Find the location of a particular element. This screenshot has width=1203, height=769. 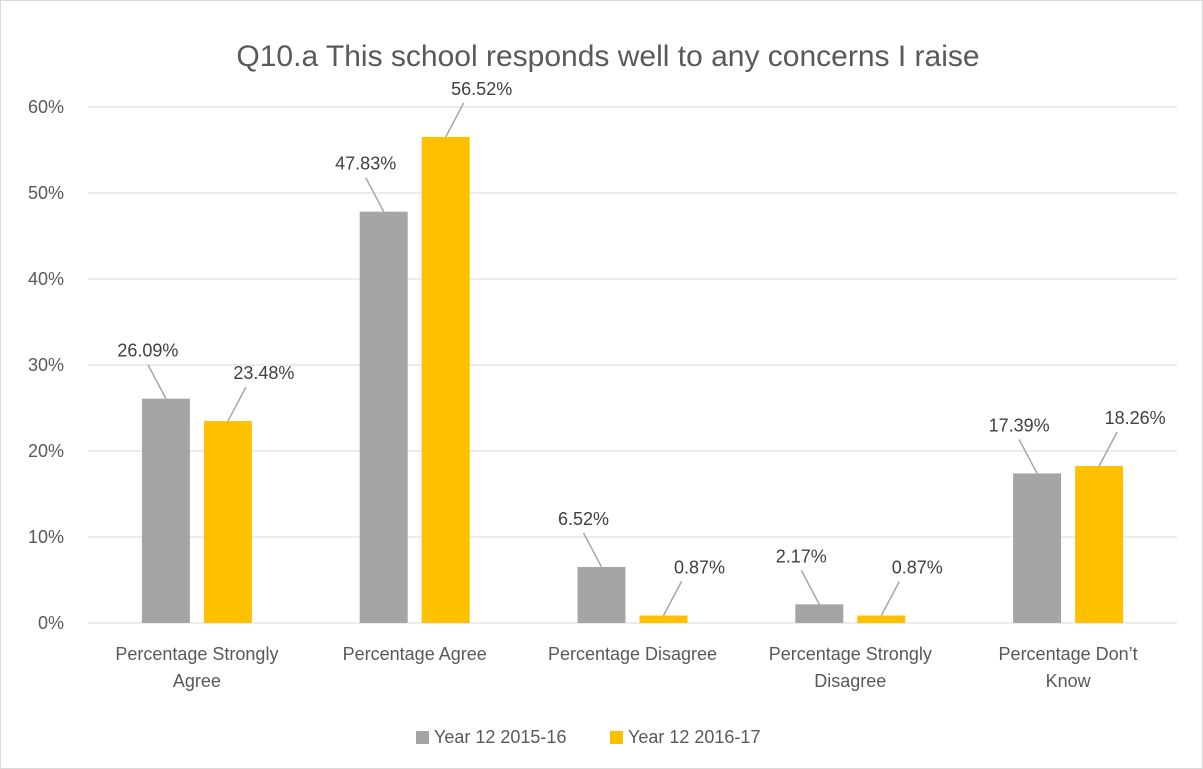

category-label: Percentage Strongly Disagree is located at coordinates (850, 667).